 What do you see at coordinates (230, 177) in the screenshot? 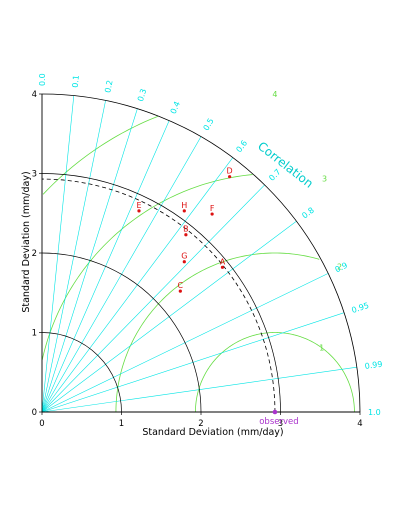
I see `point-D` at bounding box center [230, 177].